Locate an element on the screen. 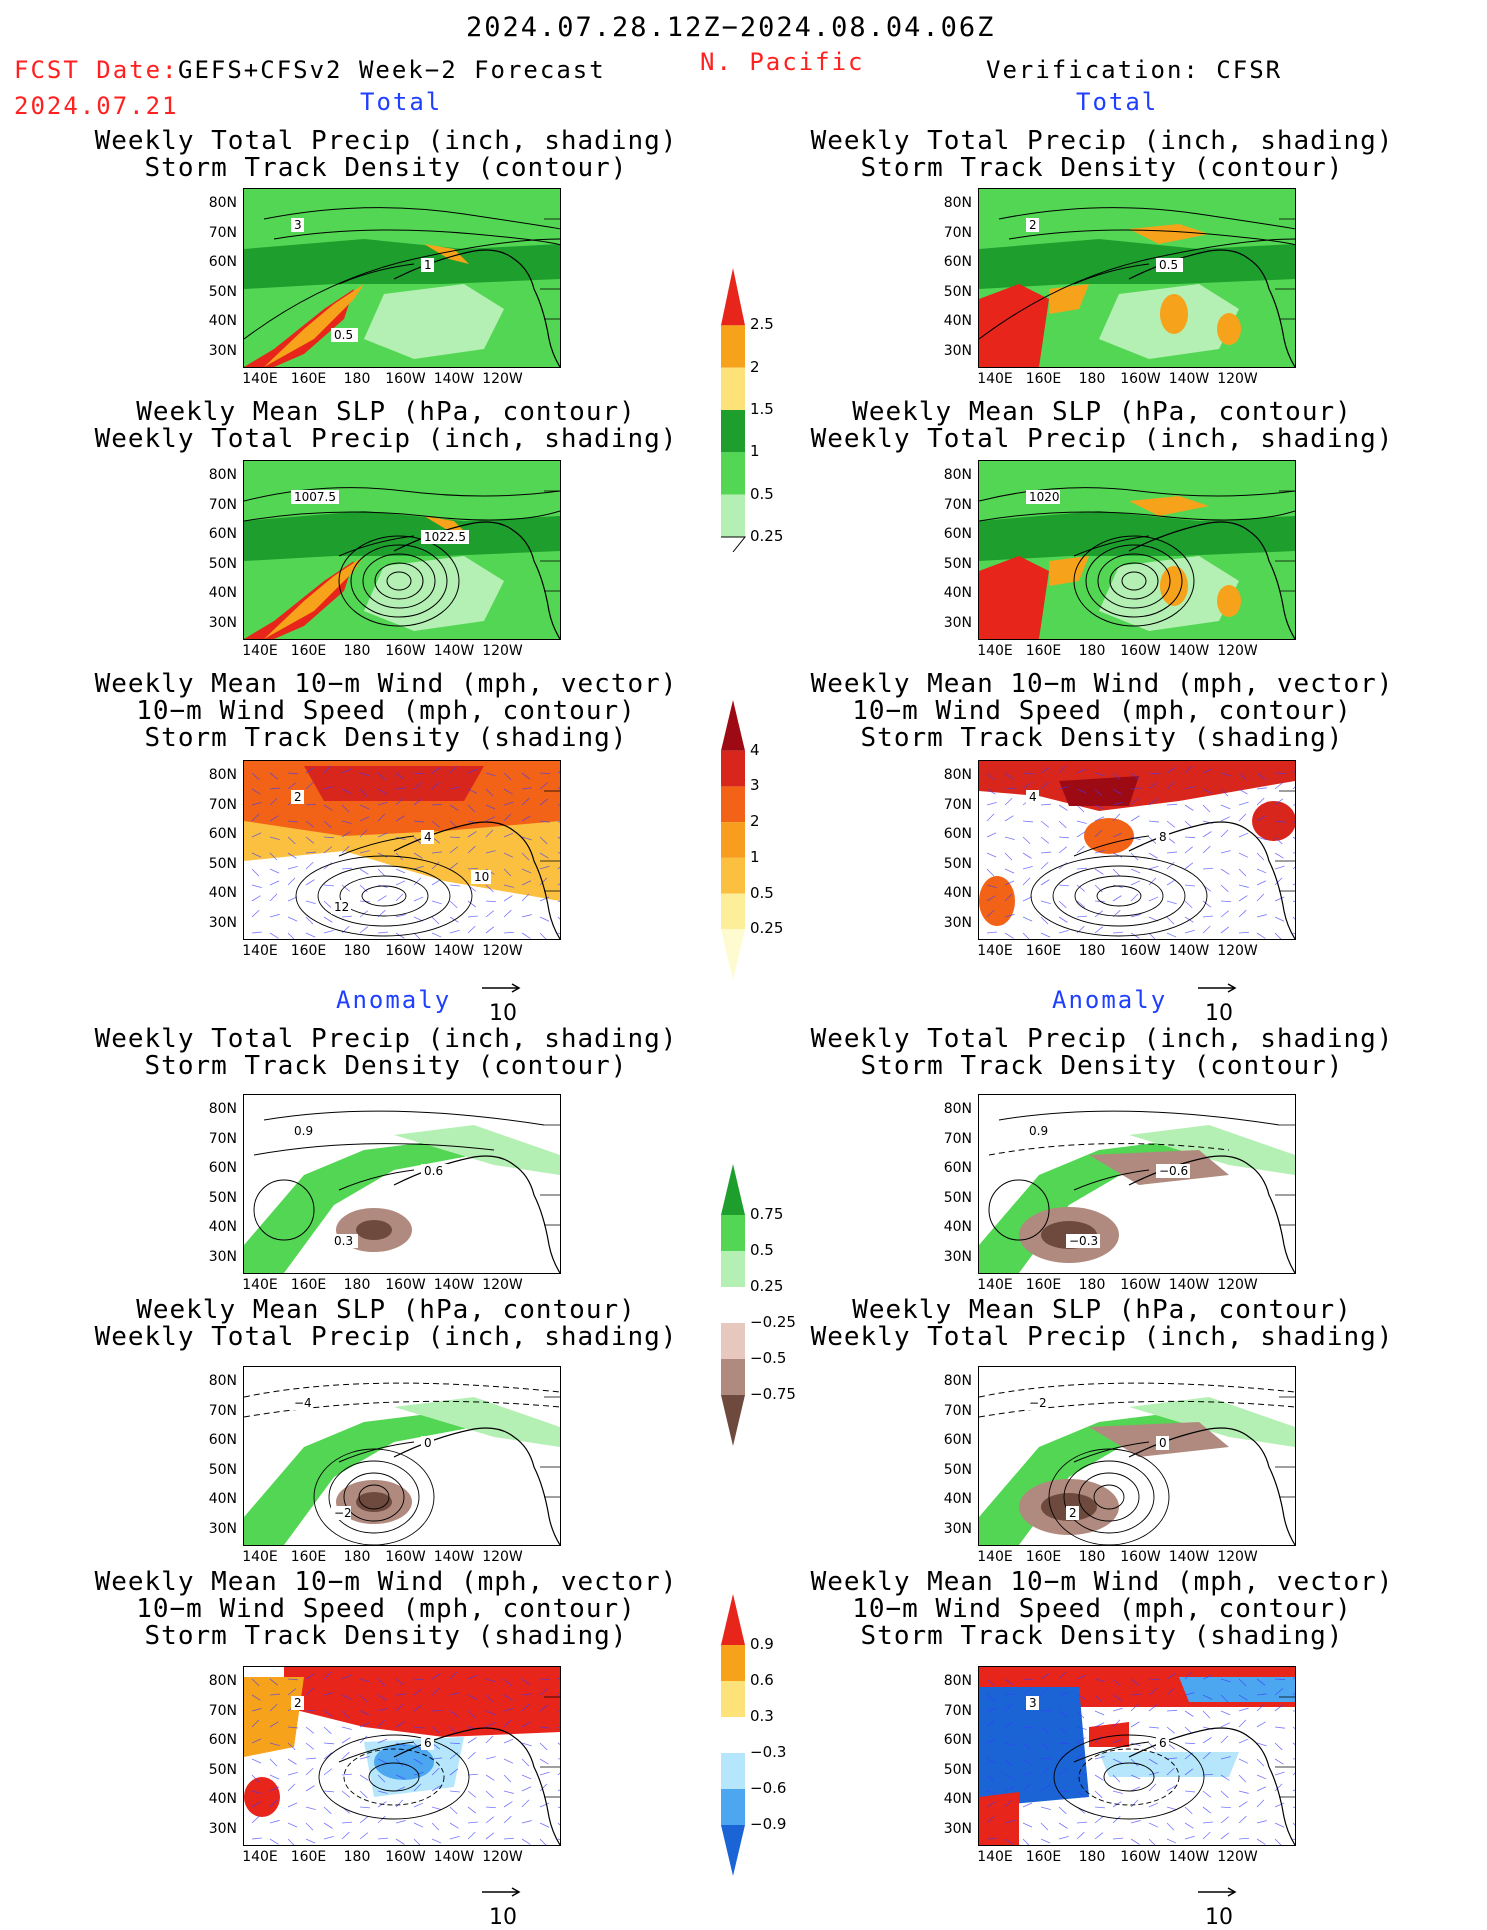 The width and height of the screenshot is (1487, 1930). colorbar-label: 0.3 is located at coordinates (762, 1716).